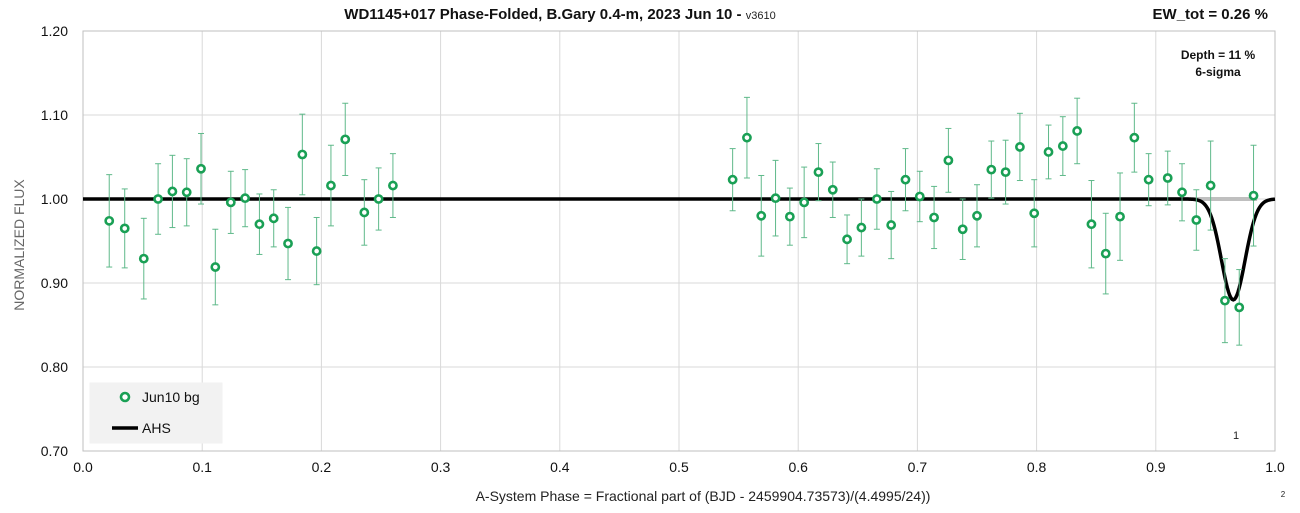  Describe the element at coordinates (54, 451) in the screenshot. I see `y-tick-label: 0.70` at that location.